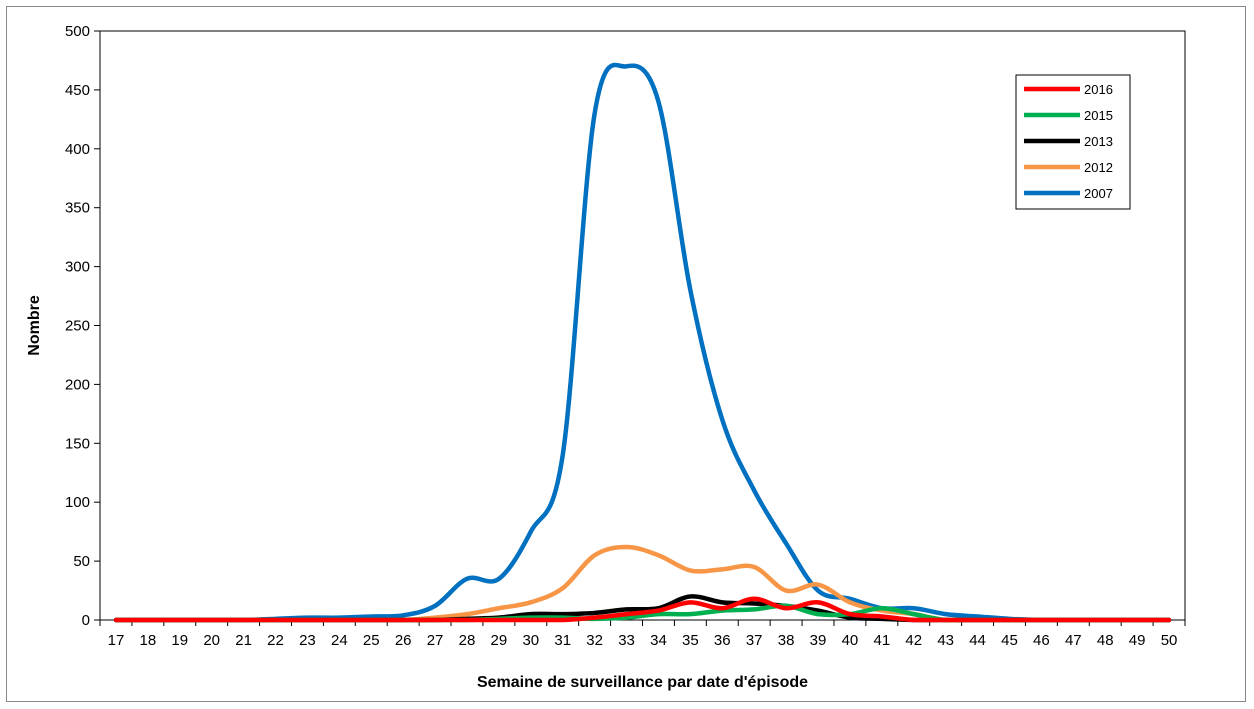 This screenshot has height=709, width=1254. I want to click on x-tick-label: 50, so click(1169, 640).